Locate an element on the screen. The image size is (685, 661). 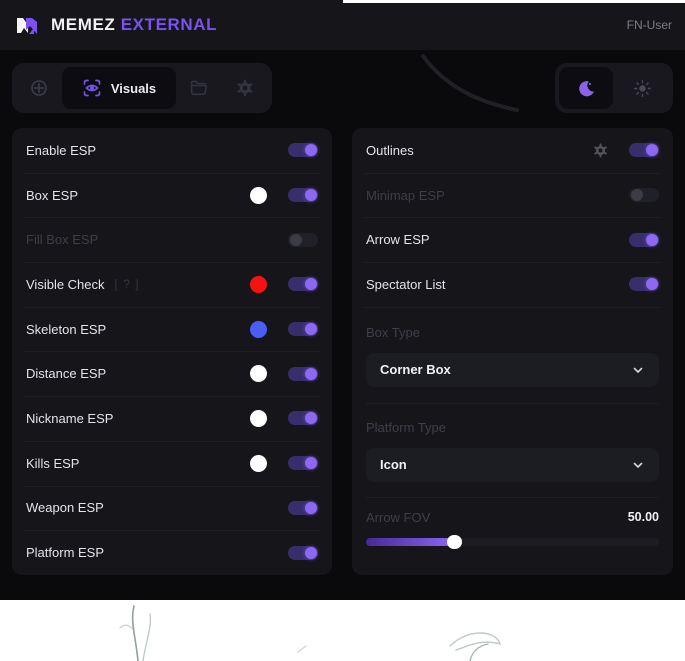
arrow-fov-value: 50.00 is located at coordinates (643, 517).